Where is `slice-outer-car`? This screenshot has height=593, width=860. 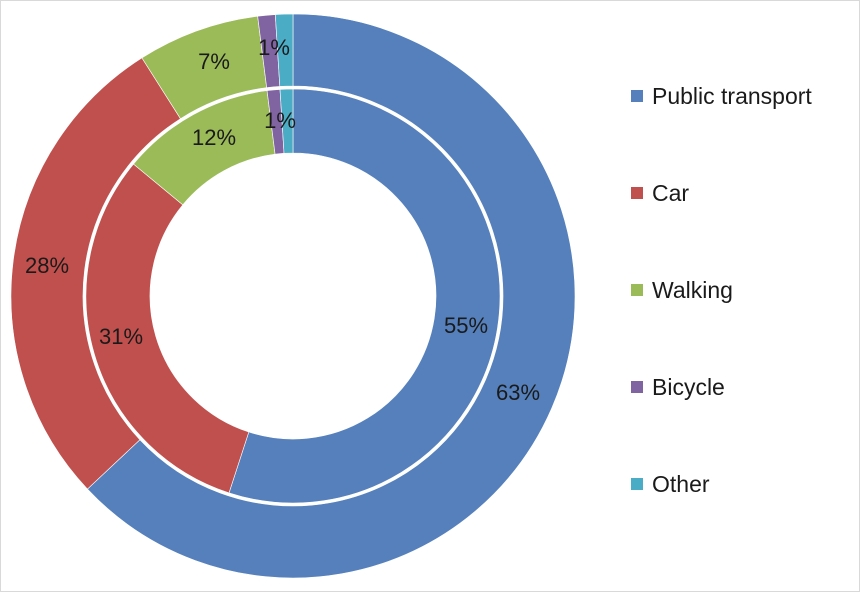
slice-outer-car is located at coordinates (95, 273).